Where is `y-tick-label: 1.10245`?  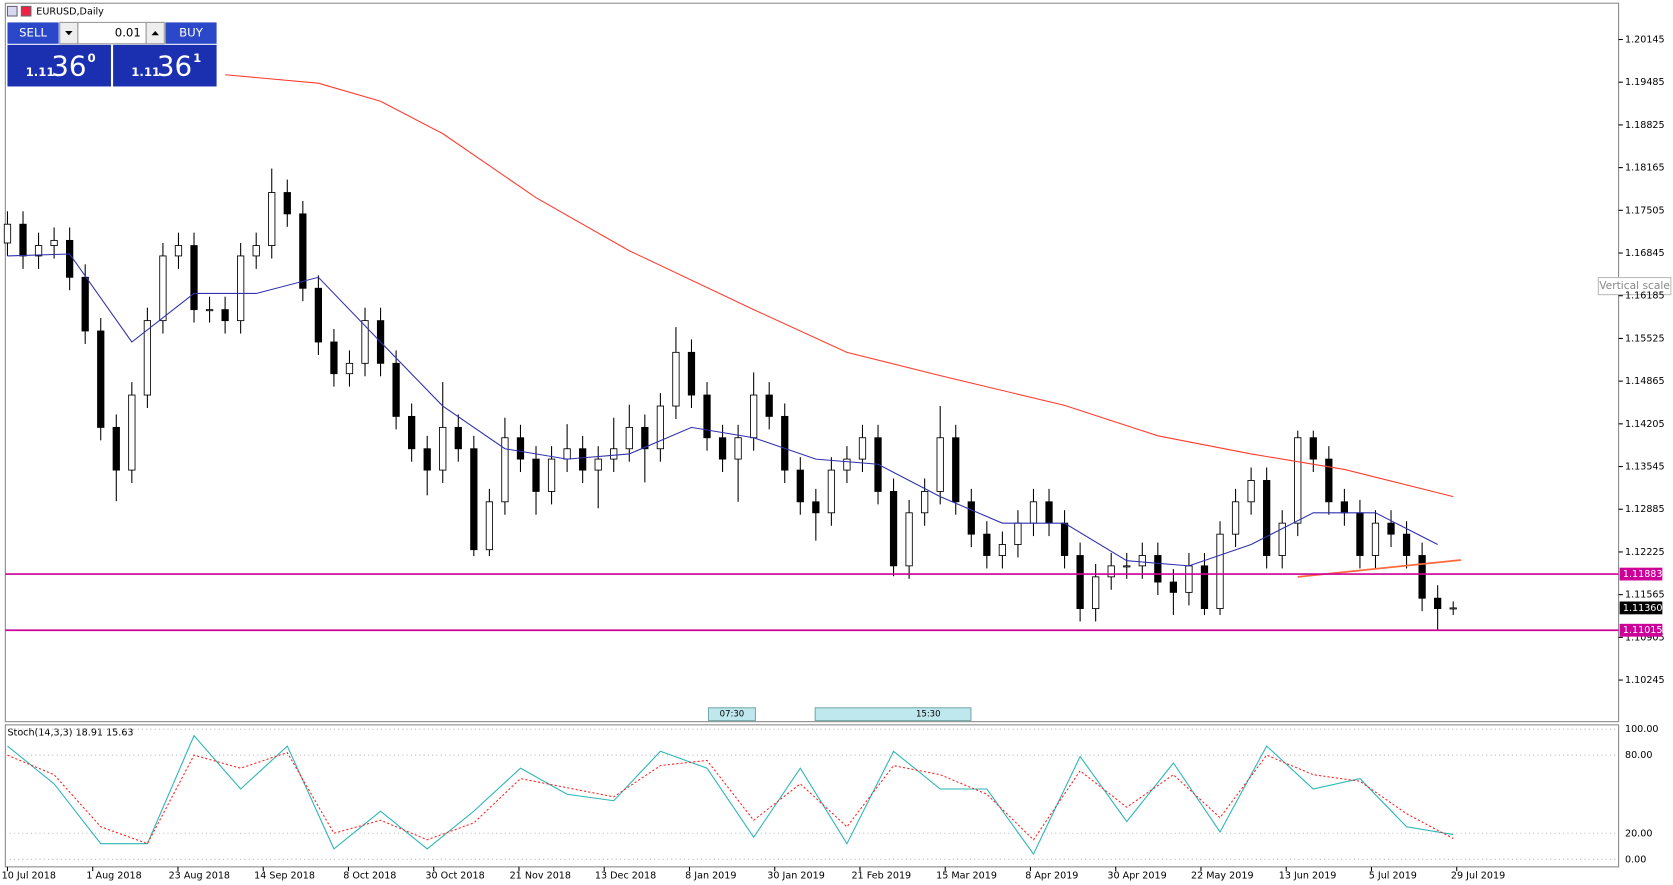
y-tick-label: 1.10245 is located at coordinates (1645, 680).